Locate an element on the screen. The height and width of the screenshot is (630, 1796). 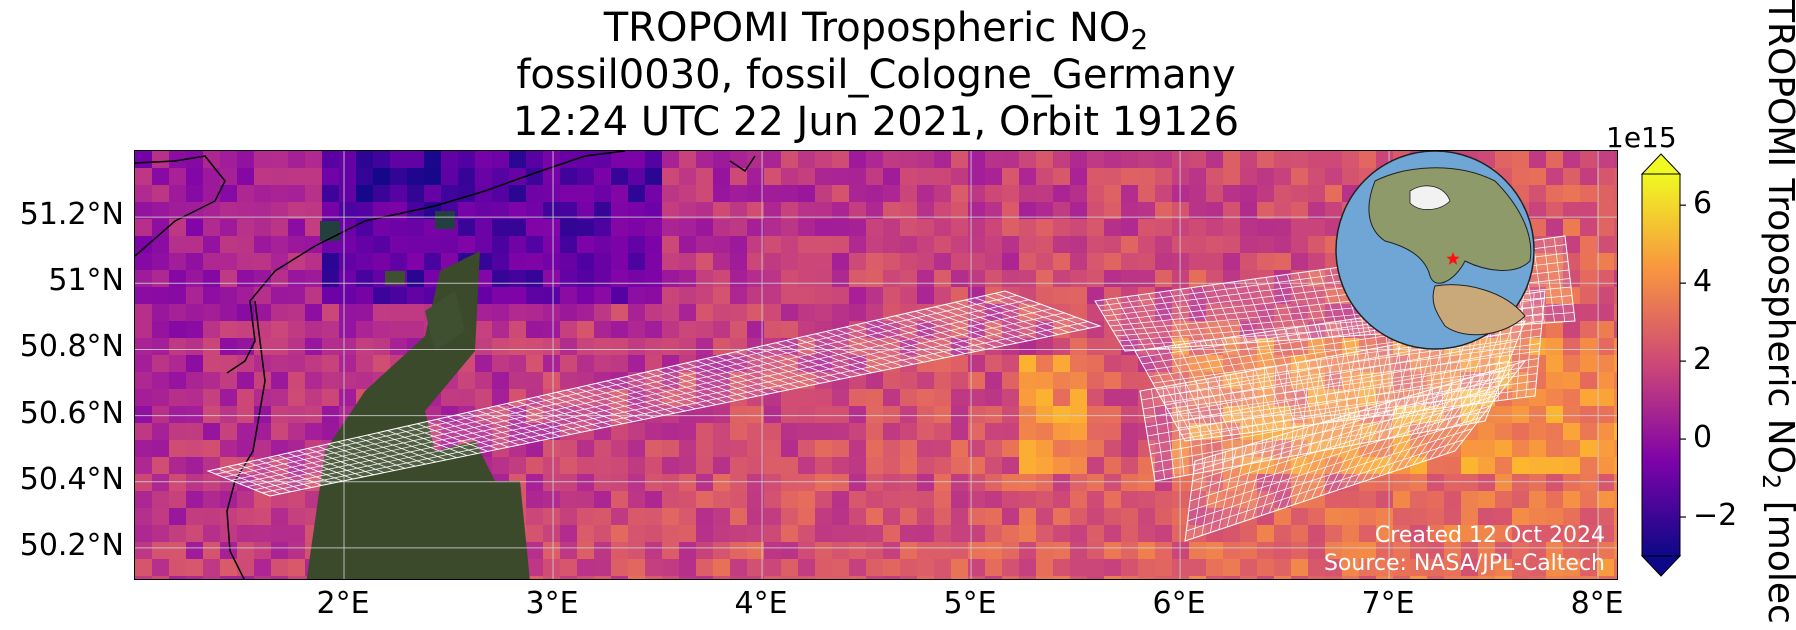
longitude-label: 6°E is located at coordinates (1179, 603).